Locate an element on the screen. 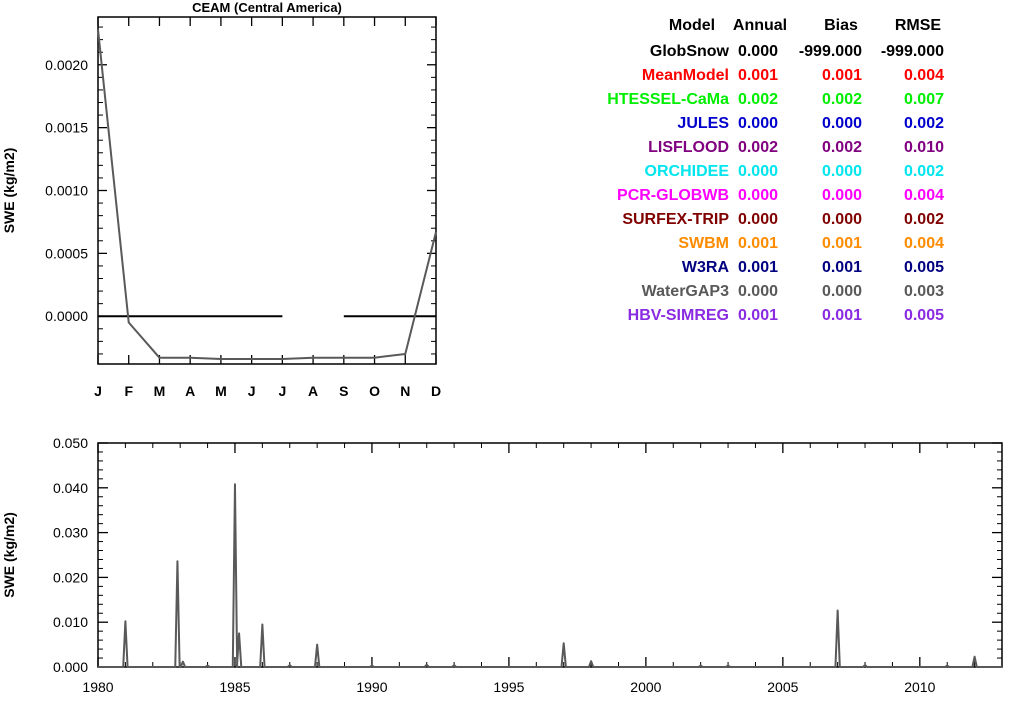 This screenshot has width=1020, height=711. x-tick-label: 1990 is located at coordinates (371, 687).